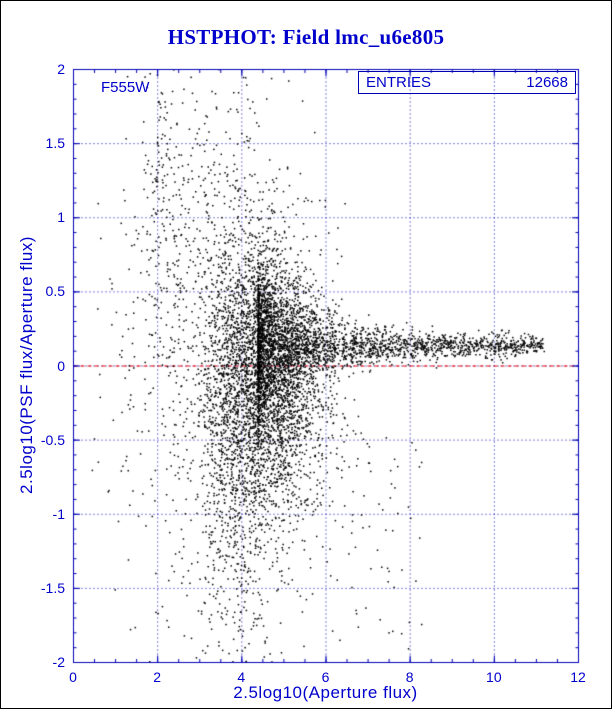 Image resolution: width=612 pixels, height=709 pixels. What do you see at coordinates (241, 677) in the screenshot?
I see `x-tick-label: 4` at bounding box center [241, 677].